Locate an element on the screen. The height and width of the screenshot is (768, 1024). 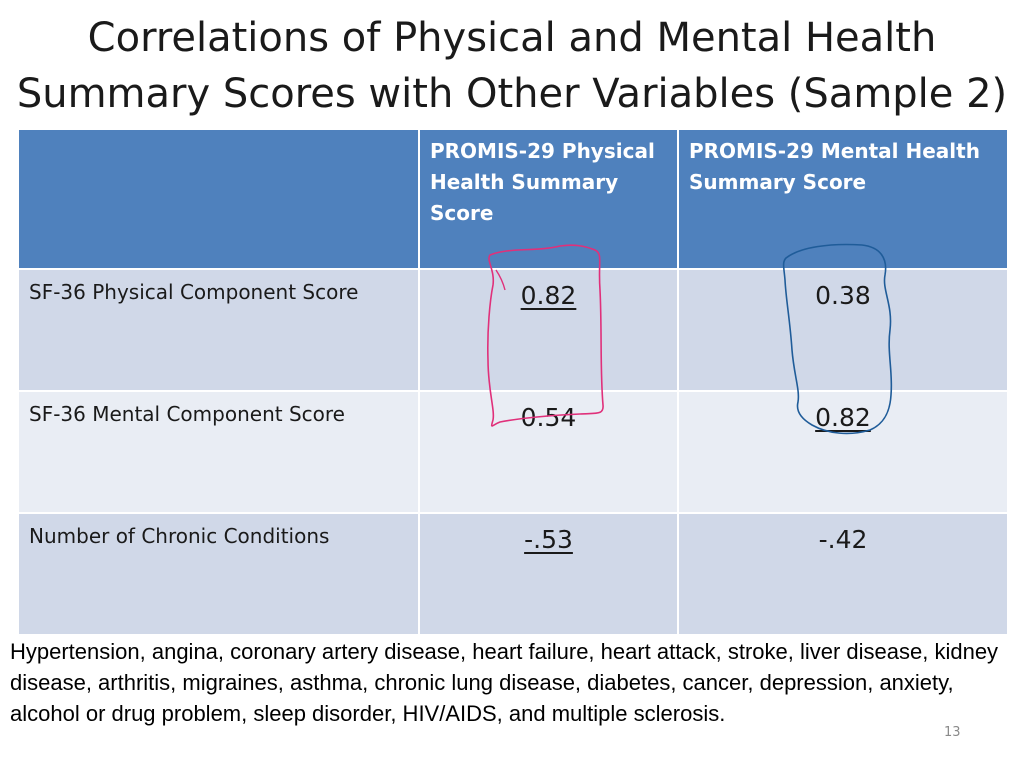
value-physical: 0.82 is located at coordinates (548, 295).